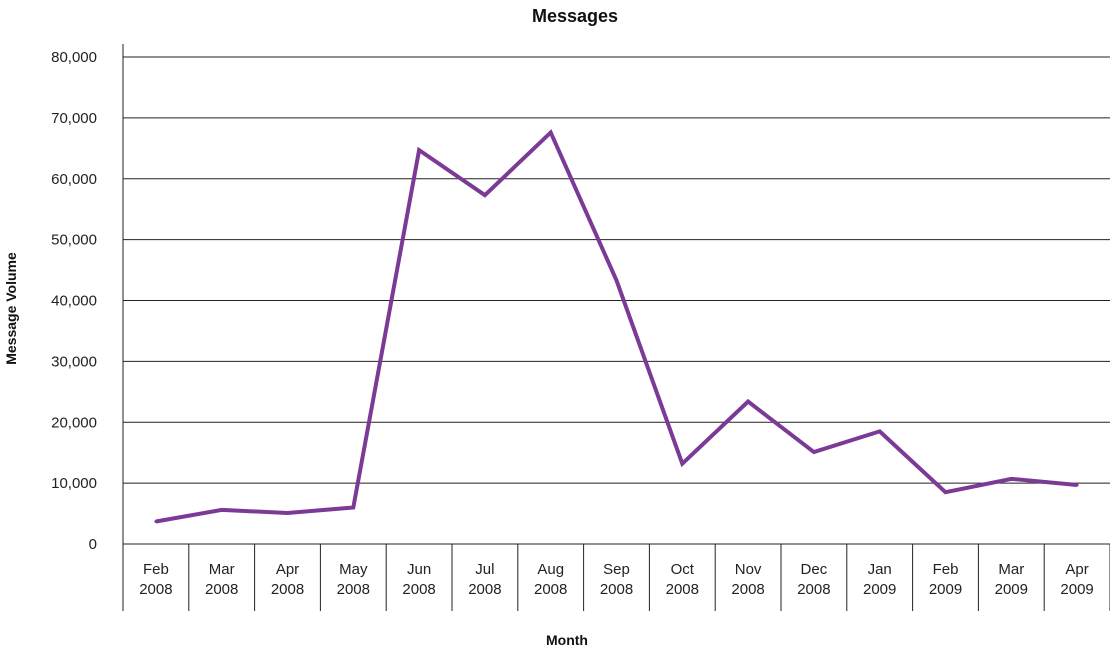  I want to click on x-tick-label: Feb 2009, so click(945, 579).